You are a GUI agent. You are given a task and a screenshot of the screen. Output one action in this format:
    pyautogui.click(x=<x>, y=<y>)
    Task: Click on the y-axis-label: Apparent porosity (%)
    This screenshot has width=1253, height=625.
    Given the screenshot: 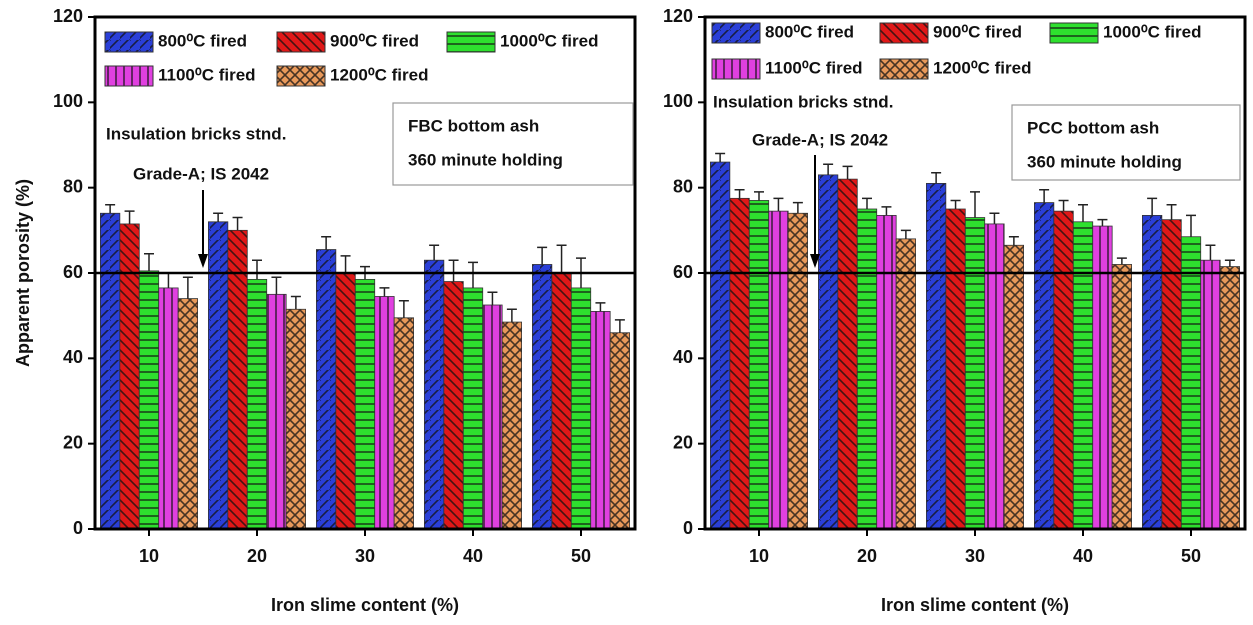 What is the action you would take?
    pyautogui.click(x=23, y=273)
    